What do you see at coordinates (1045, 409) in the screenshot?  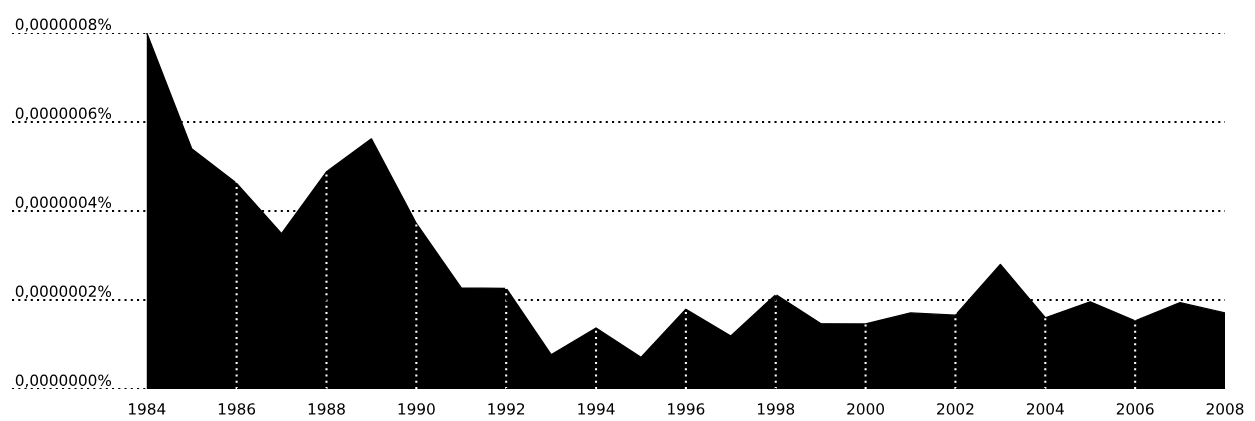 I see `x-tick-label: 2004` at bounding box center [1045, 409].